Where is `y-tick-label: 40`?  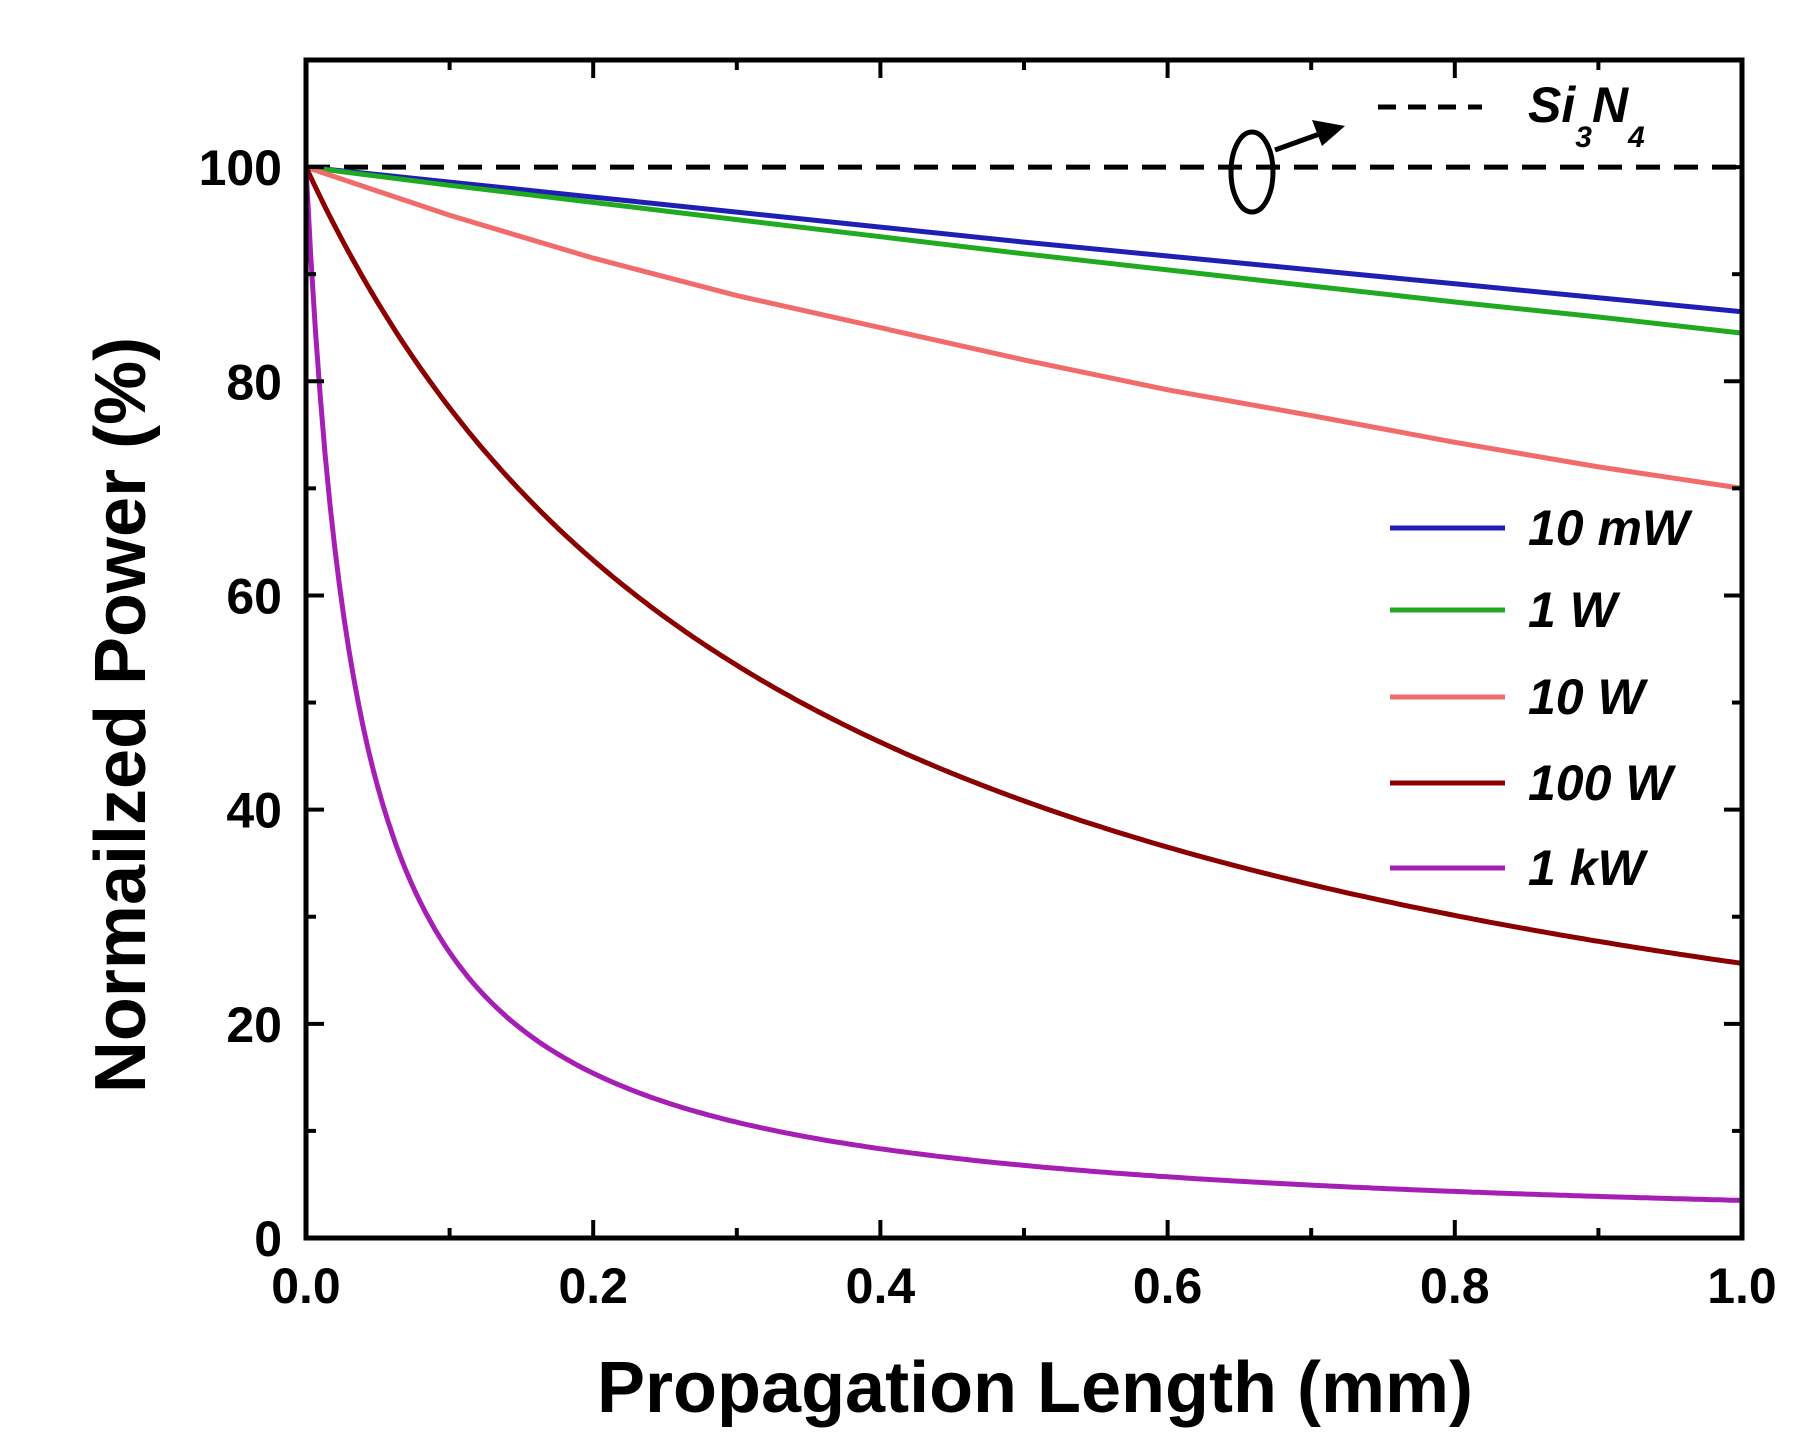 y-tick-label: 40 is located at coordinates (254, 811).